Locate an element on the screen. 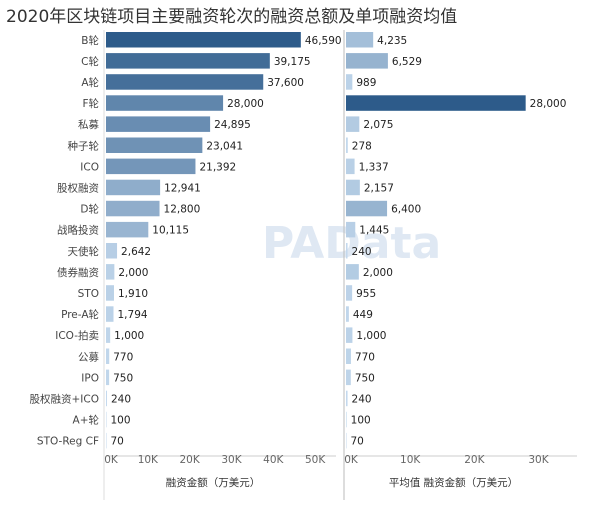 This screenshot has width=600, height=505. value-label: 24,895 is located at coordinates (232, 125).